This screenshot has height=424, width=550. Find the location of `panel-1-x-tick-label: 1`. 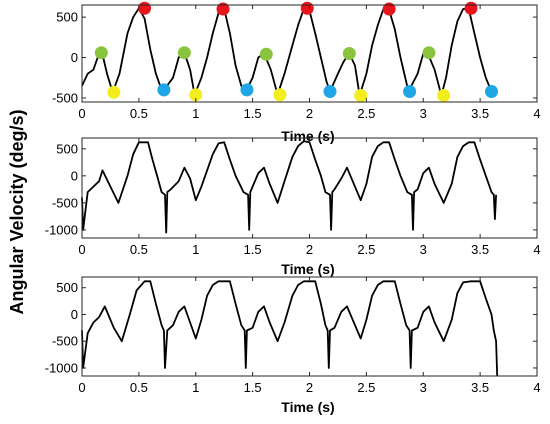

panel-1-x-tick-label: 1 is located at coordinates (195, 113).